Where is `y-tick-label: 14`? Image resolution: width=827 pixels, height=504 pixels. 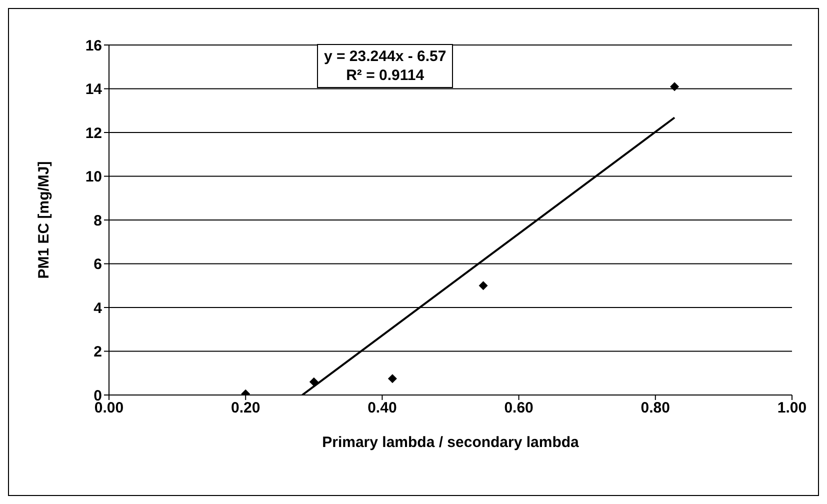
y-tick-label: 14 is located at coordinates (94, 89).